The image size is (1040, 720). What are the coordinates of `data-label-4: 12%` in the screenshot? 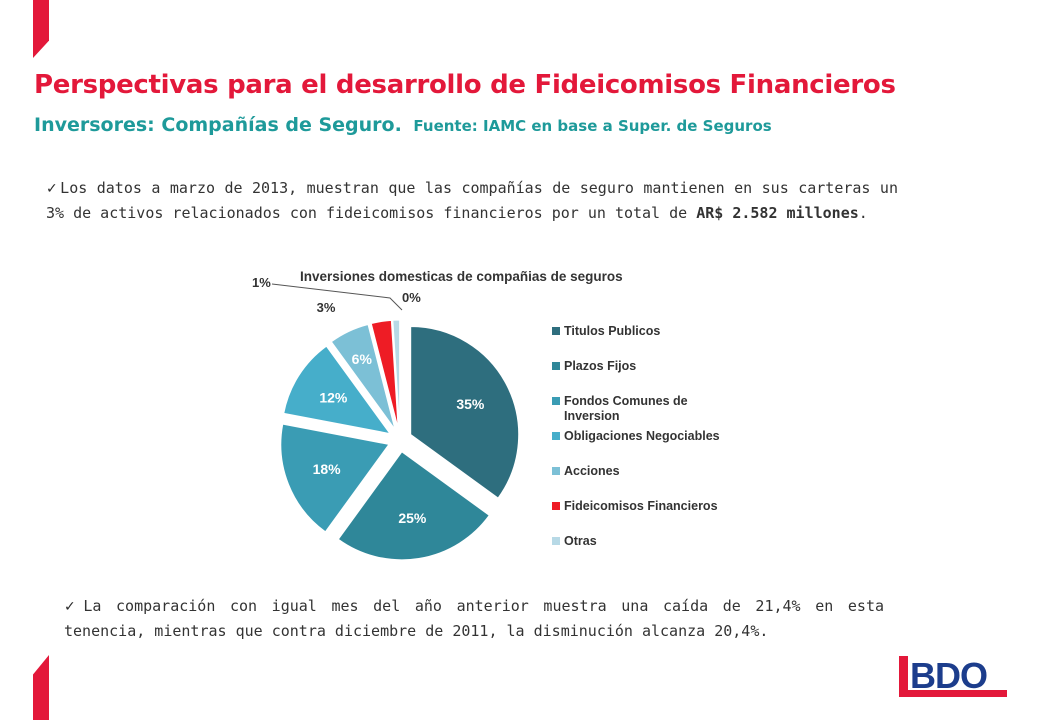 It's located at (333, 398).